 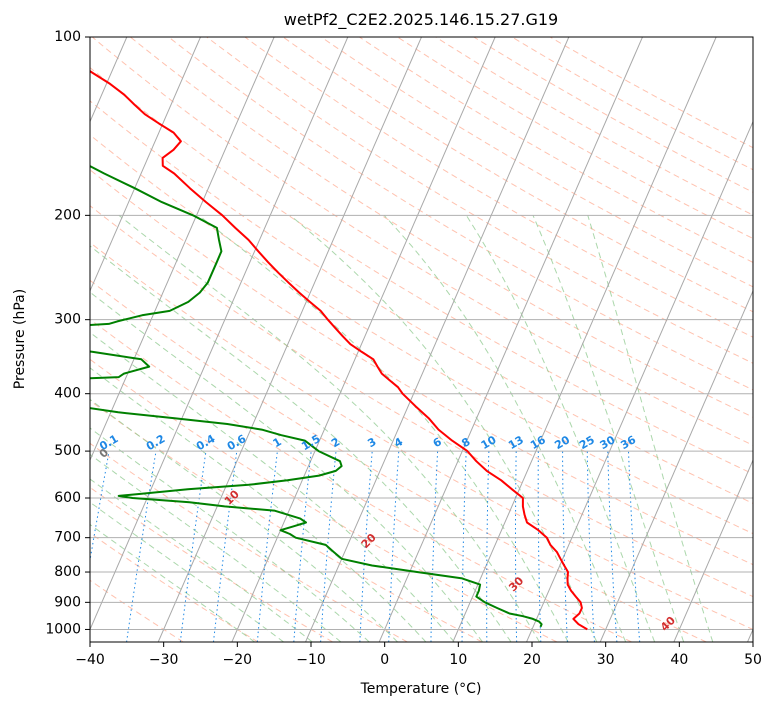 I want to click on x-tick-label: −30, so click(x=164, y=660).